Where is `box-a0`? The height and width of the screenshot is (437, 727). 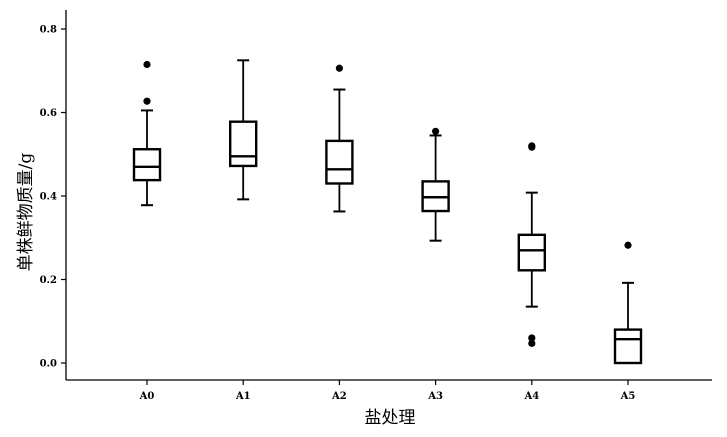 box-a0 is located at coordinates (147, 133).